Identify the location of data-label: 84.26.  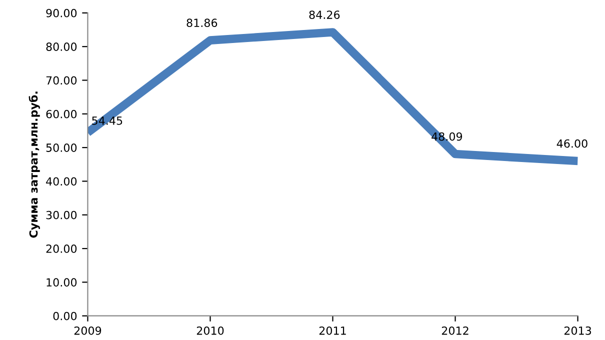
(324, 14).